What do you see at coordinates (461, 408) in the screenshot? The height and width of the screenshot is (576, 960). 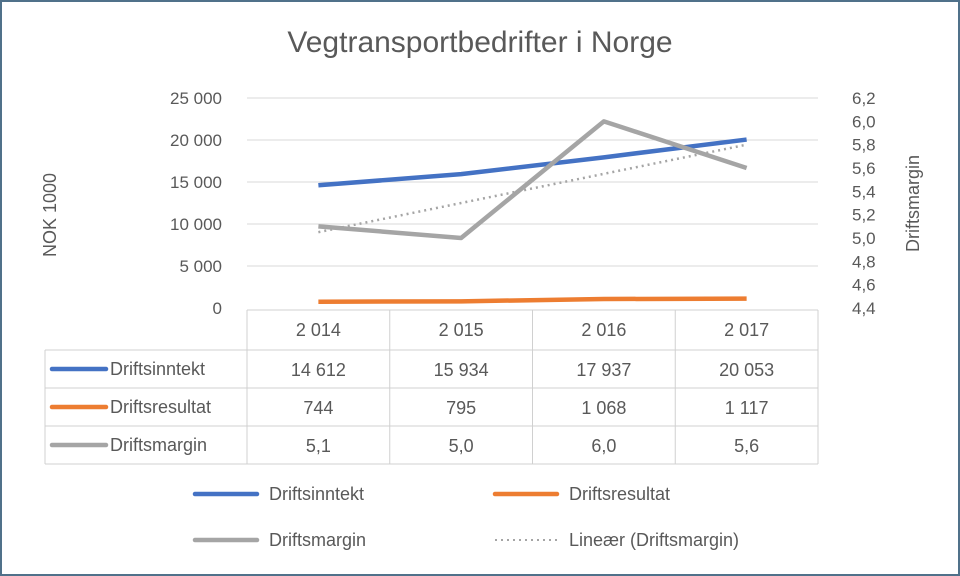 I see `table-cell-value: 795` at bounding box center [461, 408].